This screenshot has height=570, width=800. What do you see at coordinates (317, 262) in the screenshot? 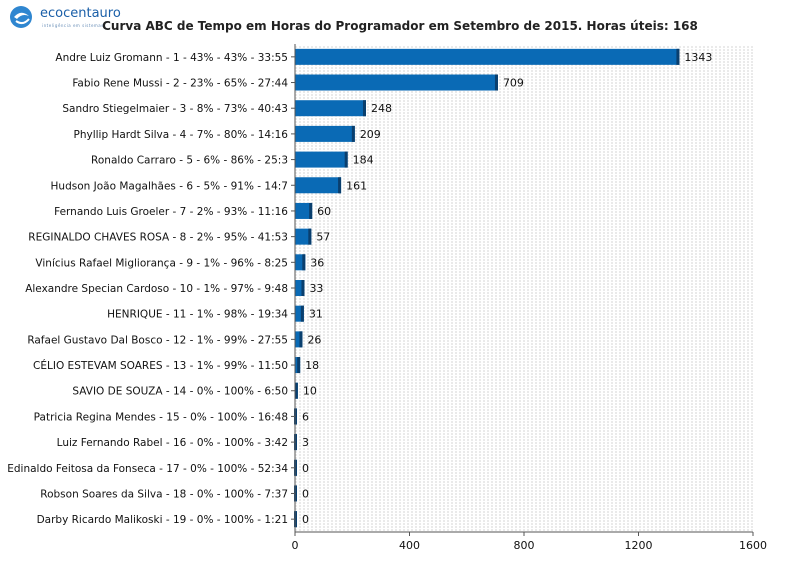
I see `bar-value-label: 36` at bounding box center [317, 262].